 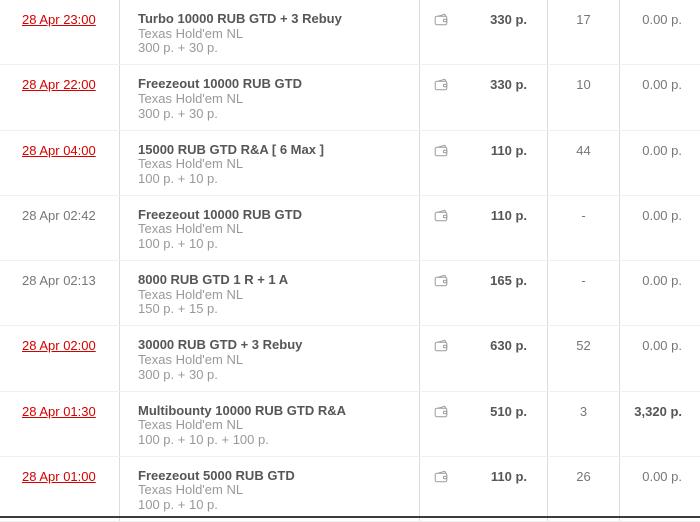 I want to click on entrants-cell: 44, so click(x=584, y=162).